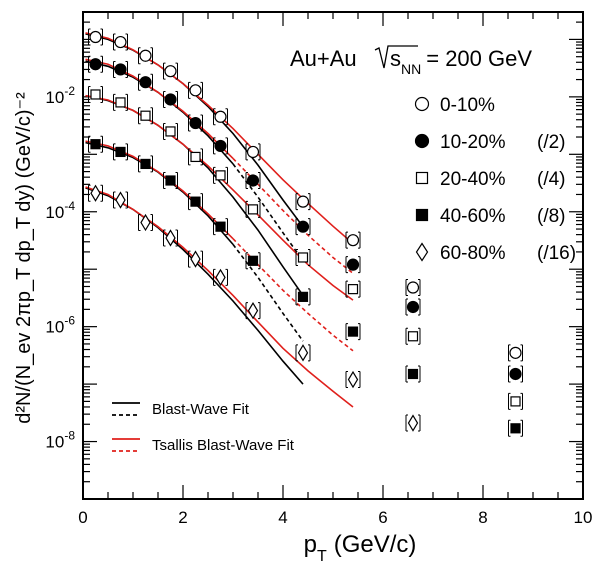 This screenshot has width=600, height=575. I want to click on y-tick-label: 10⁻⁴, so click(60, 210).